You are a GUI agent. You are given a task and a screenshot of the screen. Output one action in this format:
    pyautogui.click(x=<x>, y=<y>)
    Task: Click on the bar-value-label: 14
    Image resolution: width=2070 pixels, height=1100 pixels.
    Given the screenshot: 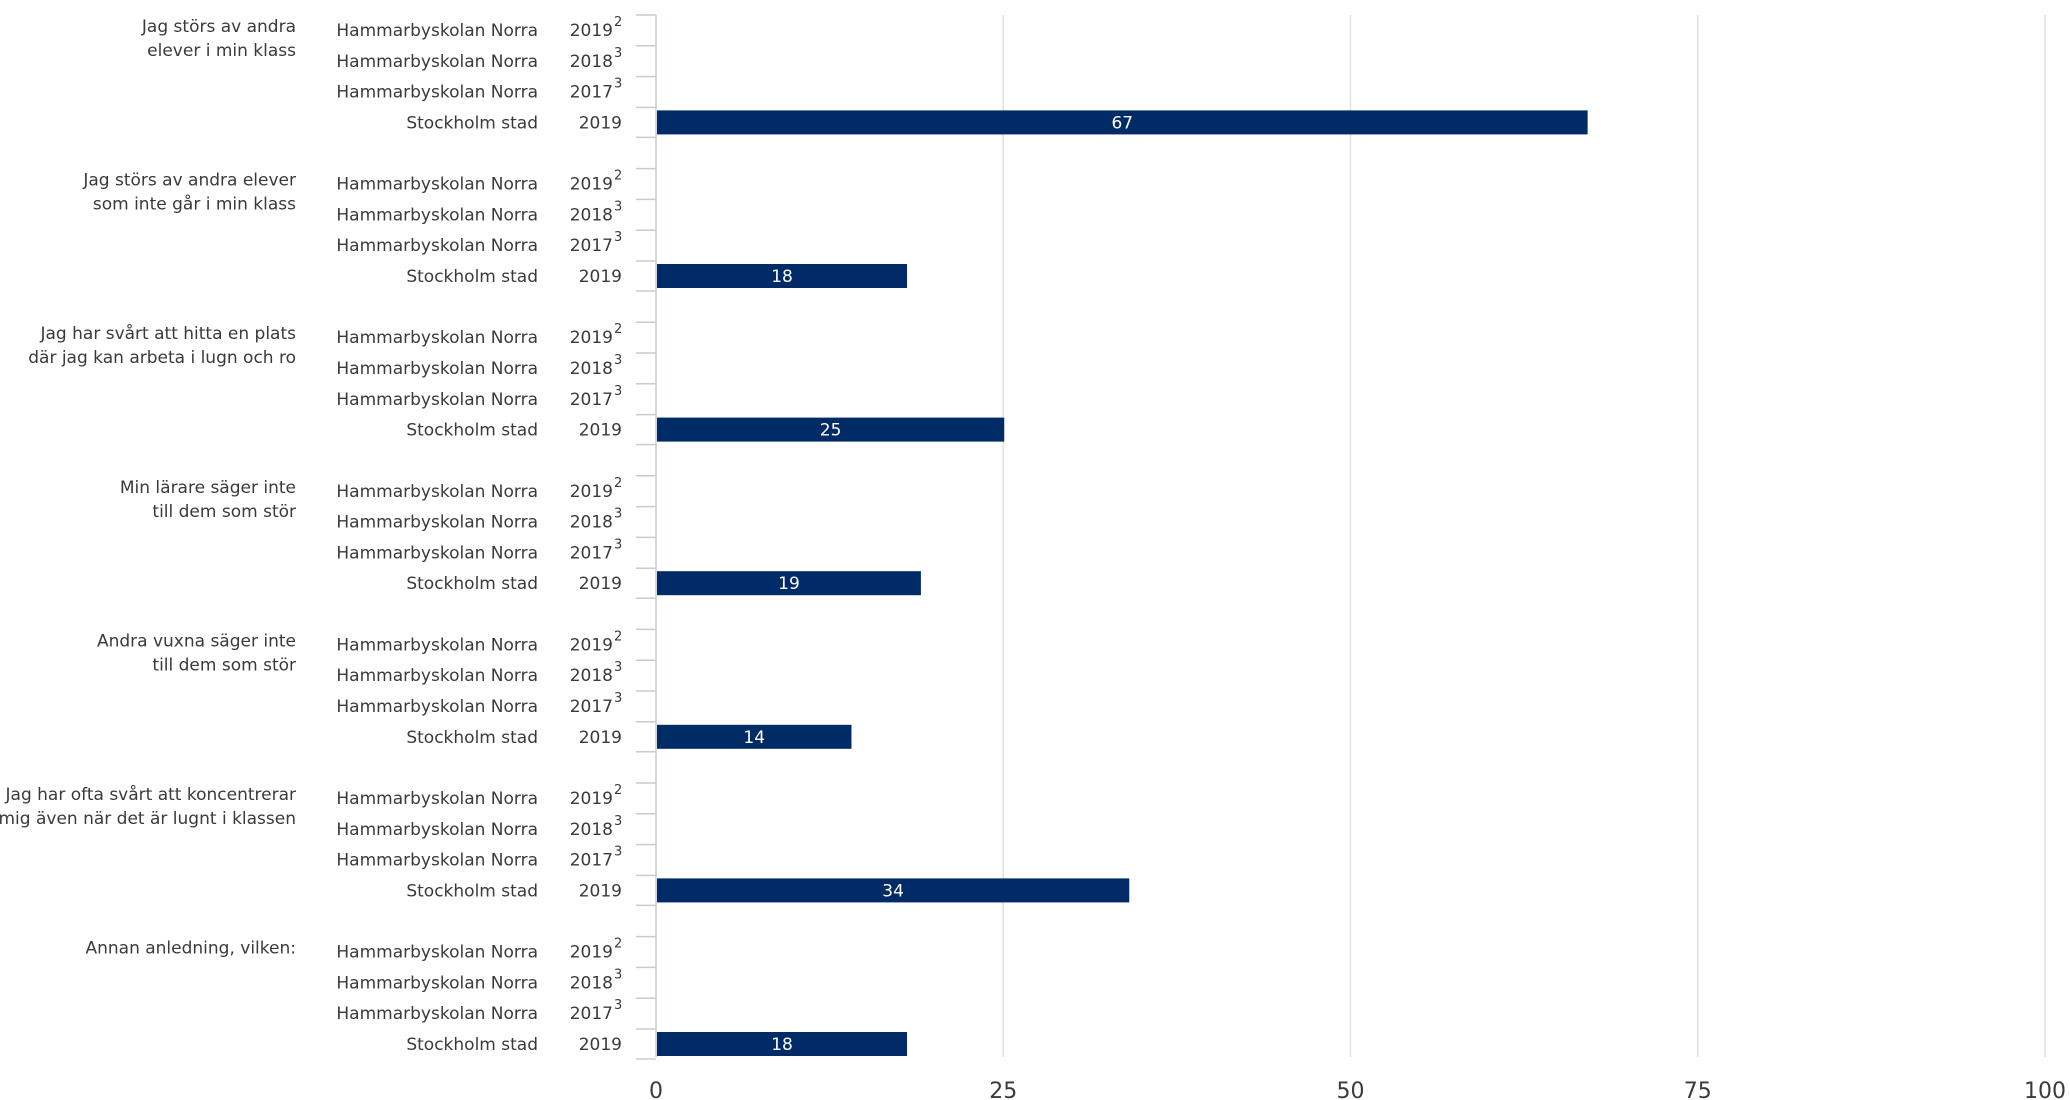 What is the action you would take?
    pyautogui.click(x=754, y=738)
    